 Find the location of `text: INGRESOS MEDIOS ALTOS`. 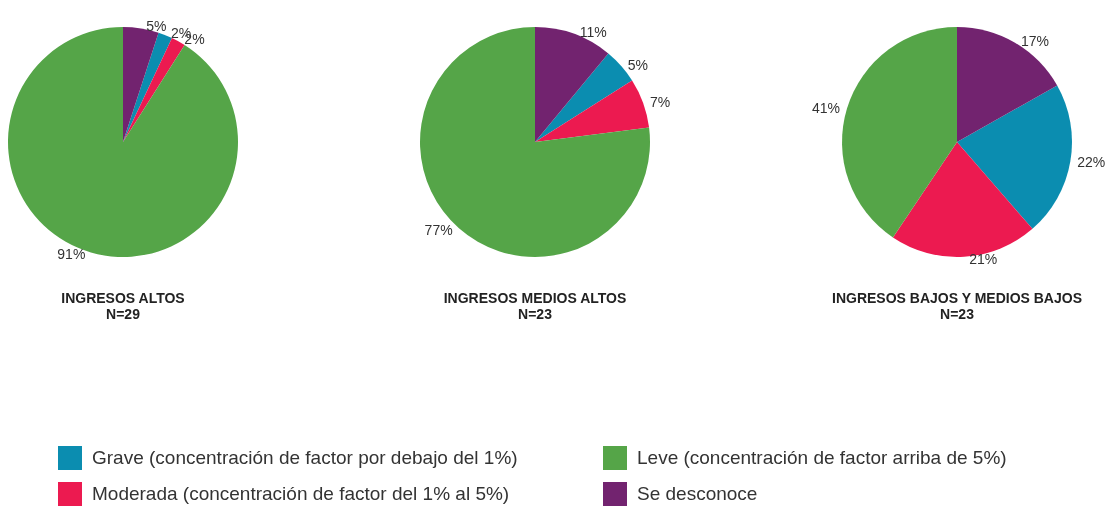

text: INGRESOS MEDIOS ALTOS is located at coordinates (535, 298).